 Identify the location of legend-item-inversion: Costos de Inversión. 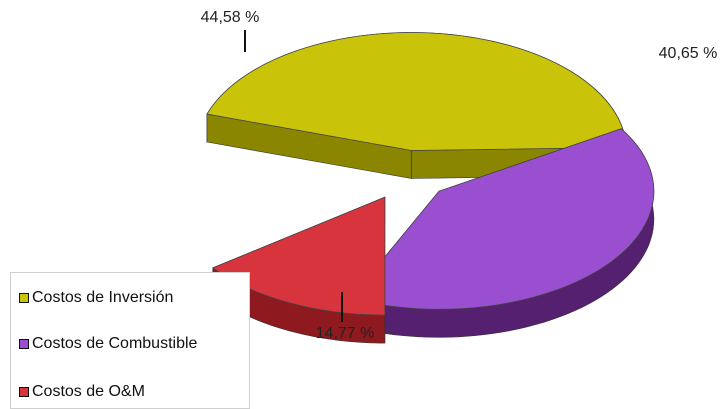
(96, 298).